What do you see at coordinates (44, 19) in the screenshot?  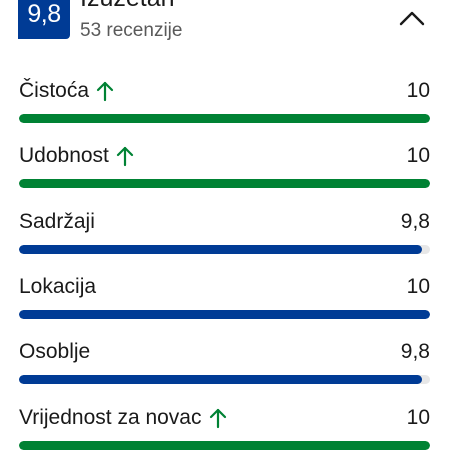 I see `overall-score-badge: 9,8` at bounding box center [44, 19].